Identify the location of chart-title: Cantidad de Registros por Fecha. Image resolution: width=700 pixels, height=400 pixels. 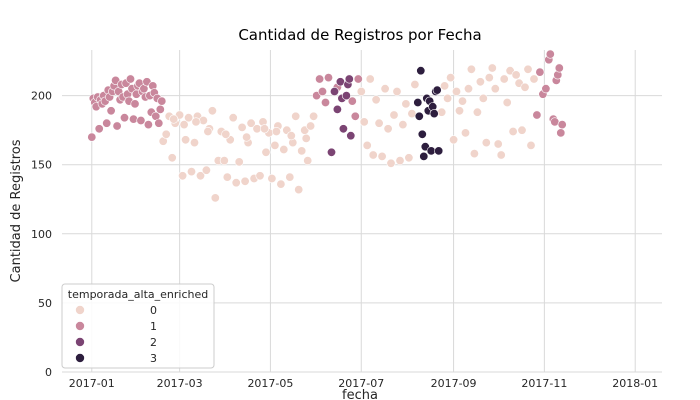
(359, 35).